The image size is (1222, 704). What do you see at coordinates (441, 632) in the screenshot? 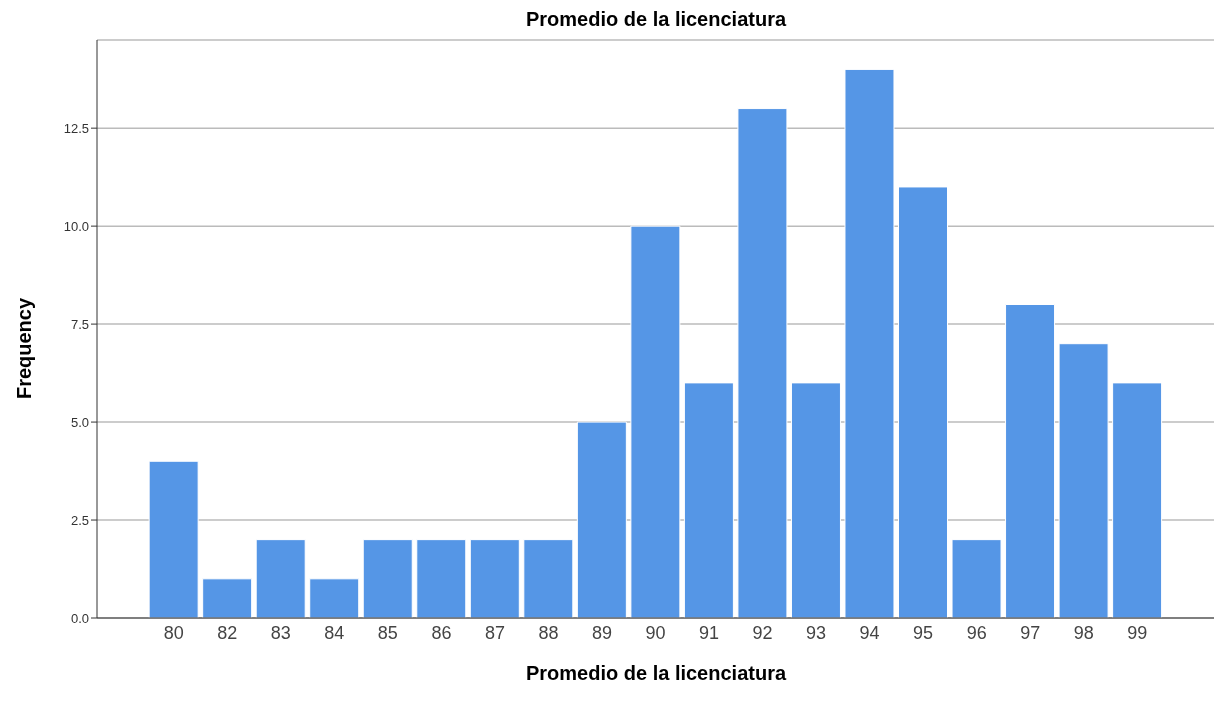
I see `x-tick-label: 86` at bounding box center [441, 632].